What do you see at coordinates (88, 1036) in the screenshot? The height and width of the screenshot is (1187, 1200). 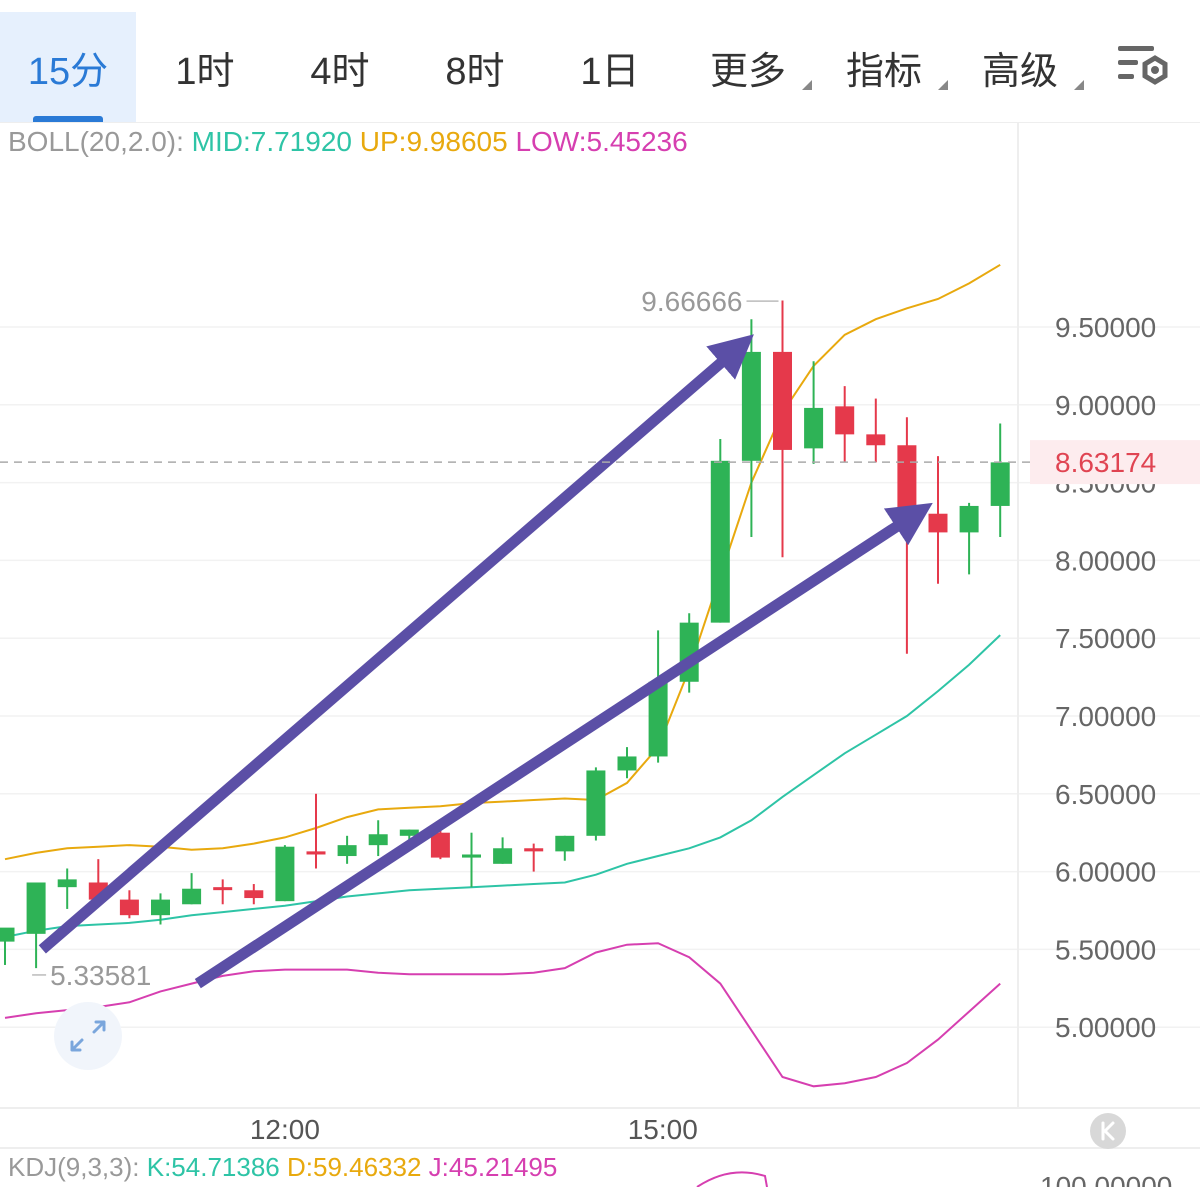 I see `expand-chart-icon` at bounding box center [88, 1036].